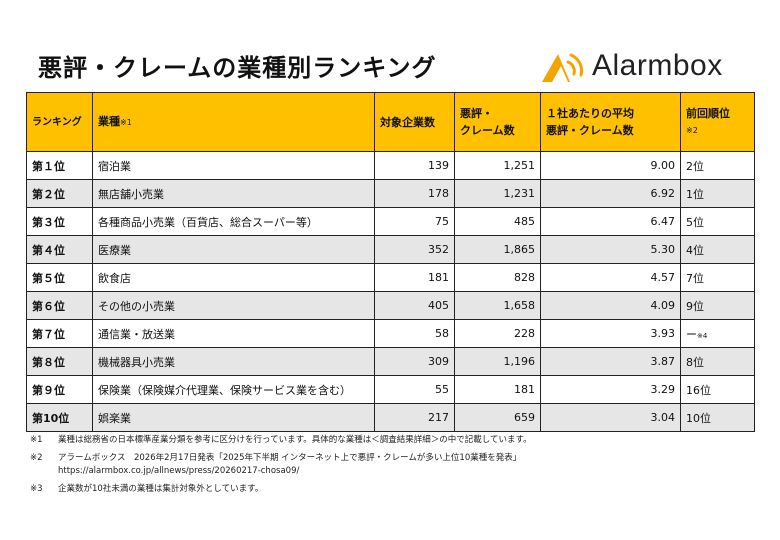 The image size is (780, 540). Describe the element at coordinates (497, 305) in the screenshot. I see `complaints-cell: 1,658` at that location.